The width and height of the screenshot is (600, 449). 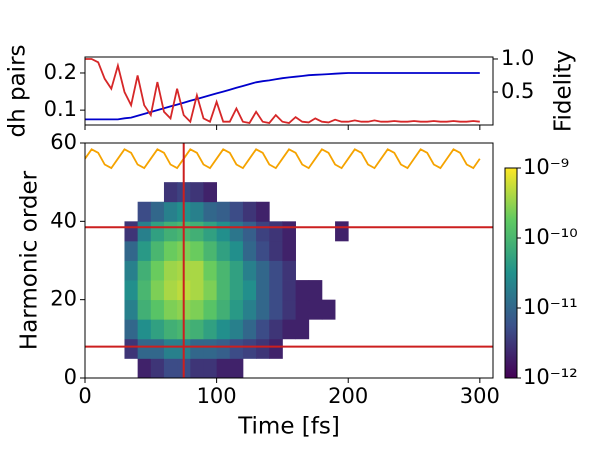 What do you see at coordinates (217, 396) in the screenshot?
I see `x-tick-label: 100` at bounding box center [217, 396].